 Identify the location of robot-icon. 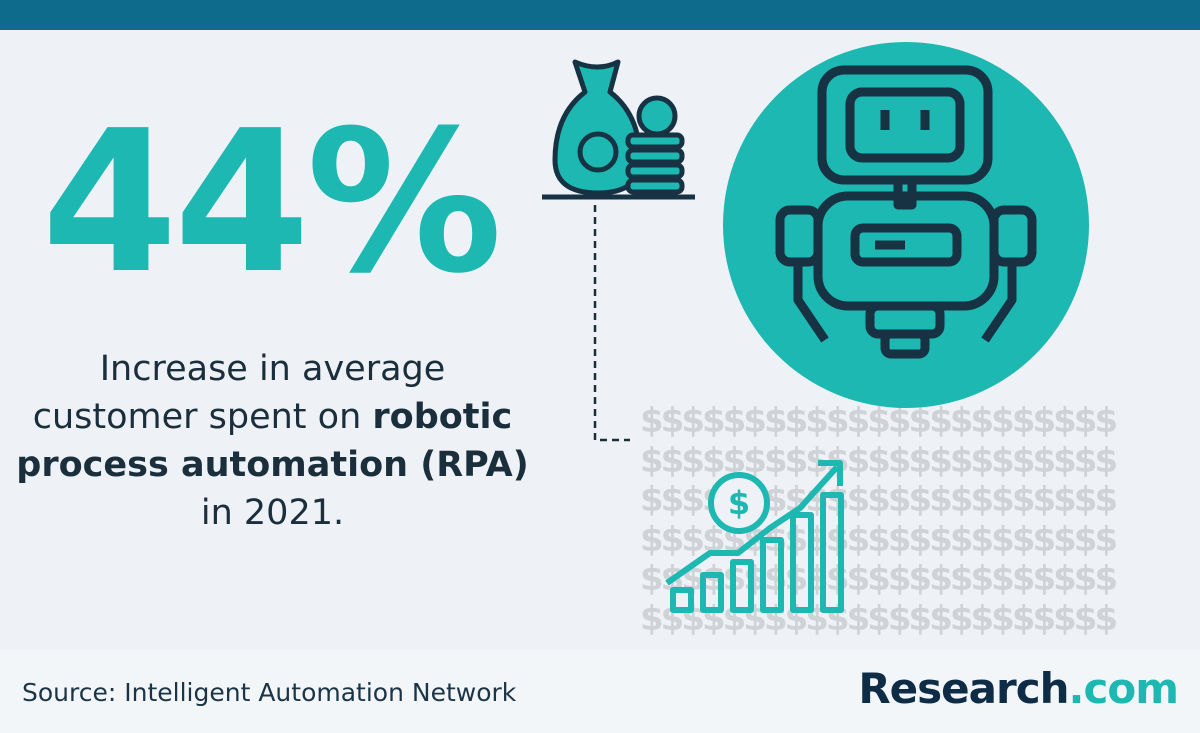
(906, 212).